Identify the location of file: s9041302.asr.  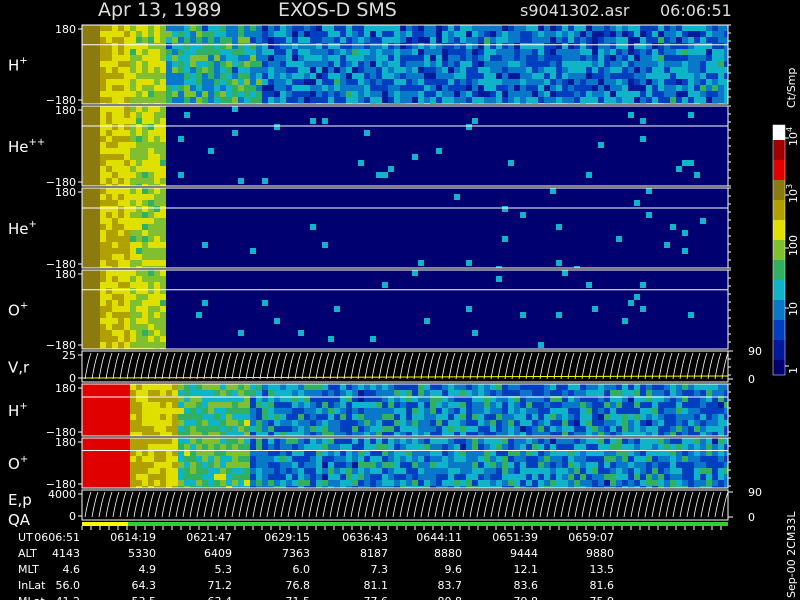
(575, 10).